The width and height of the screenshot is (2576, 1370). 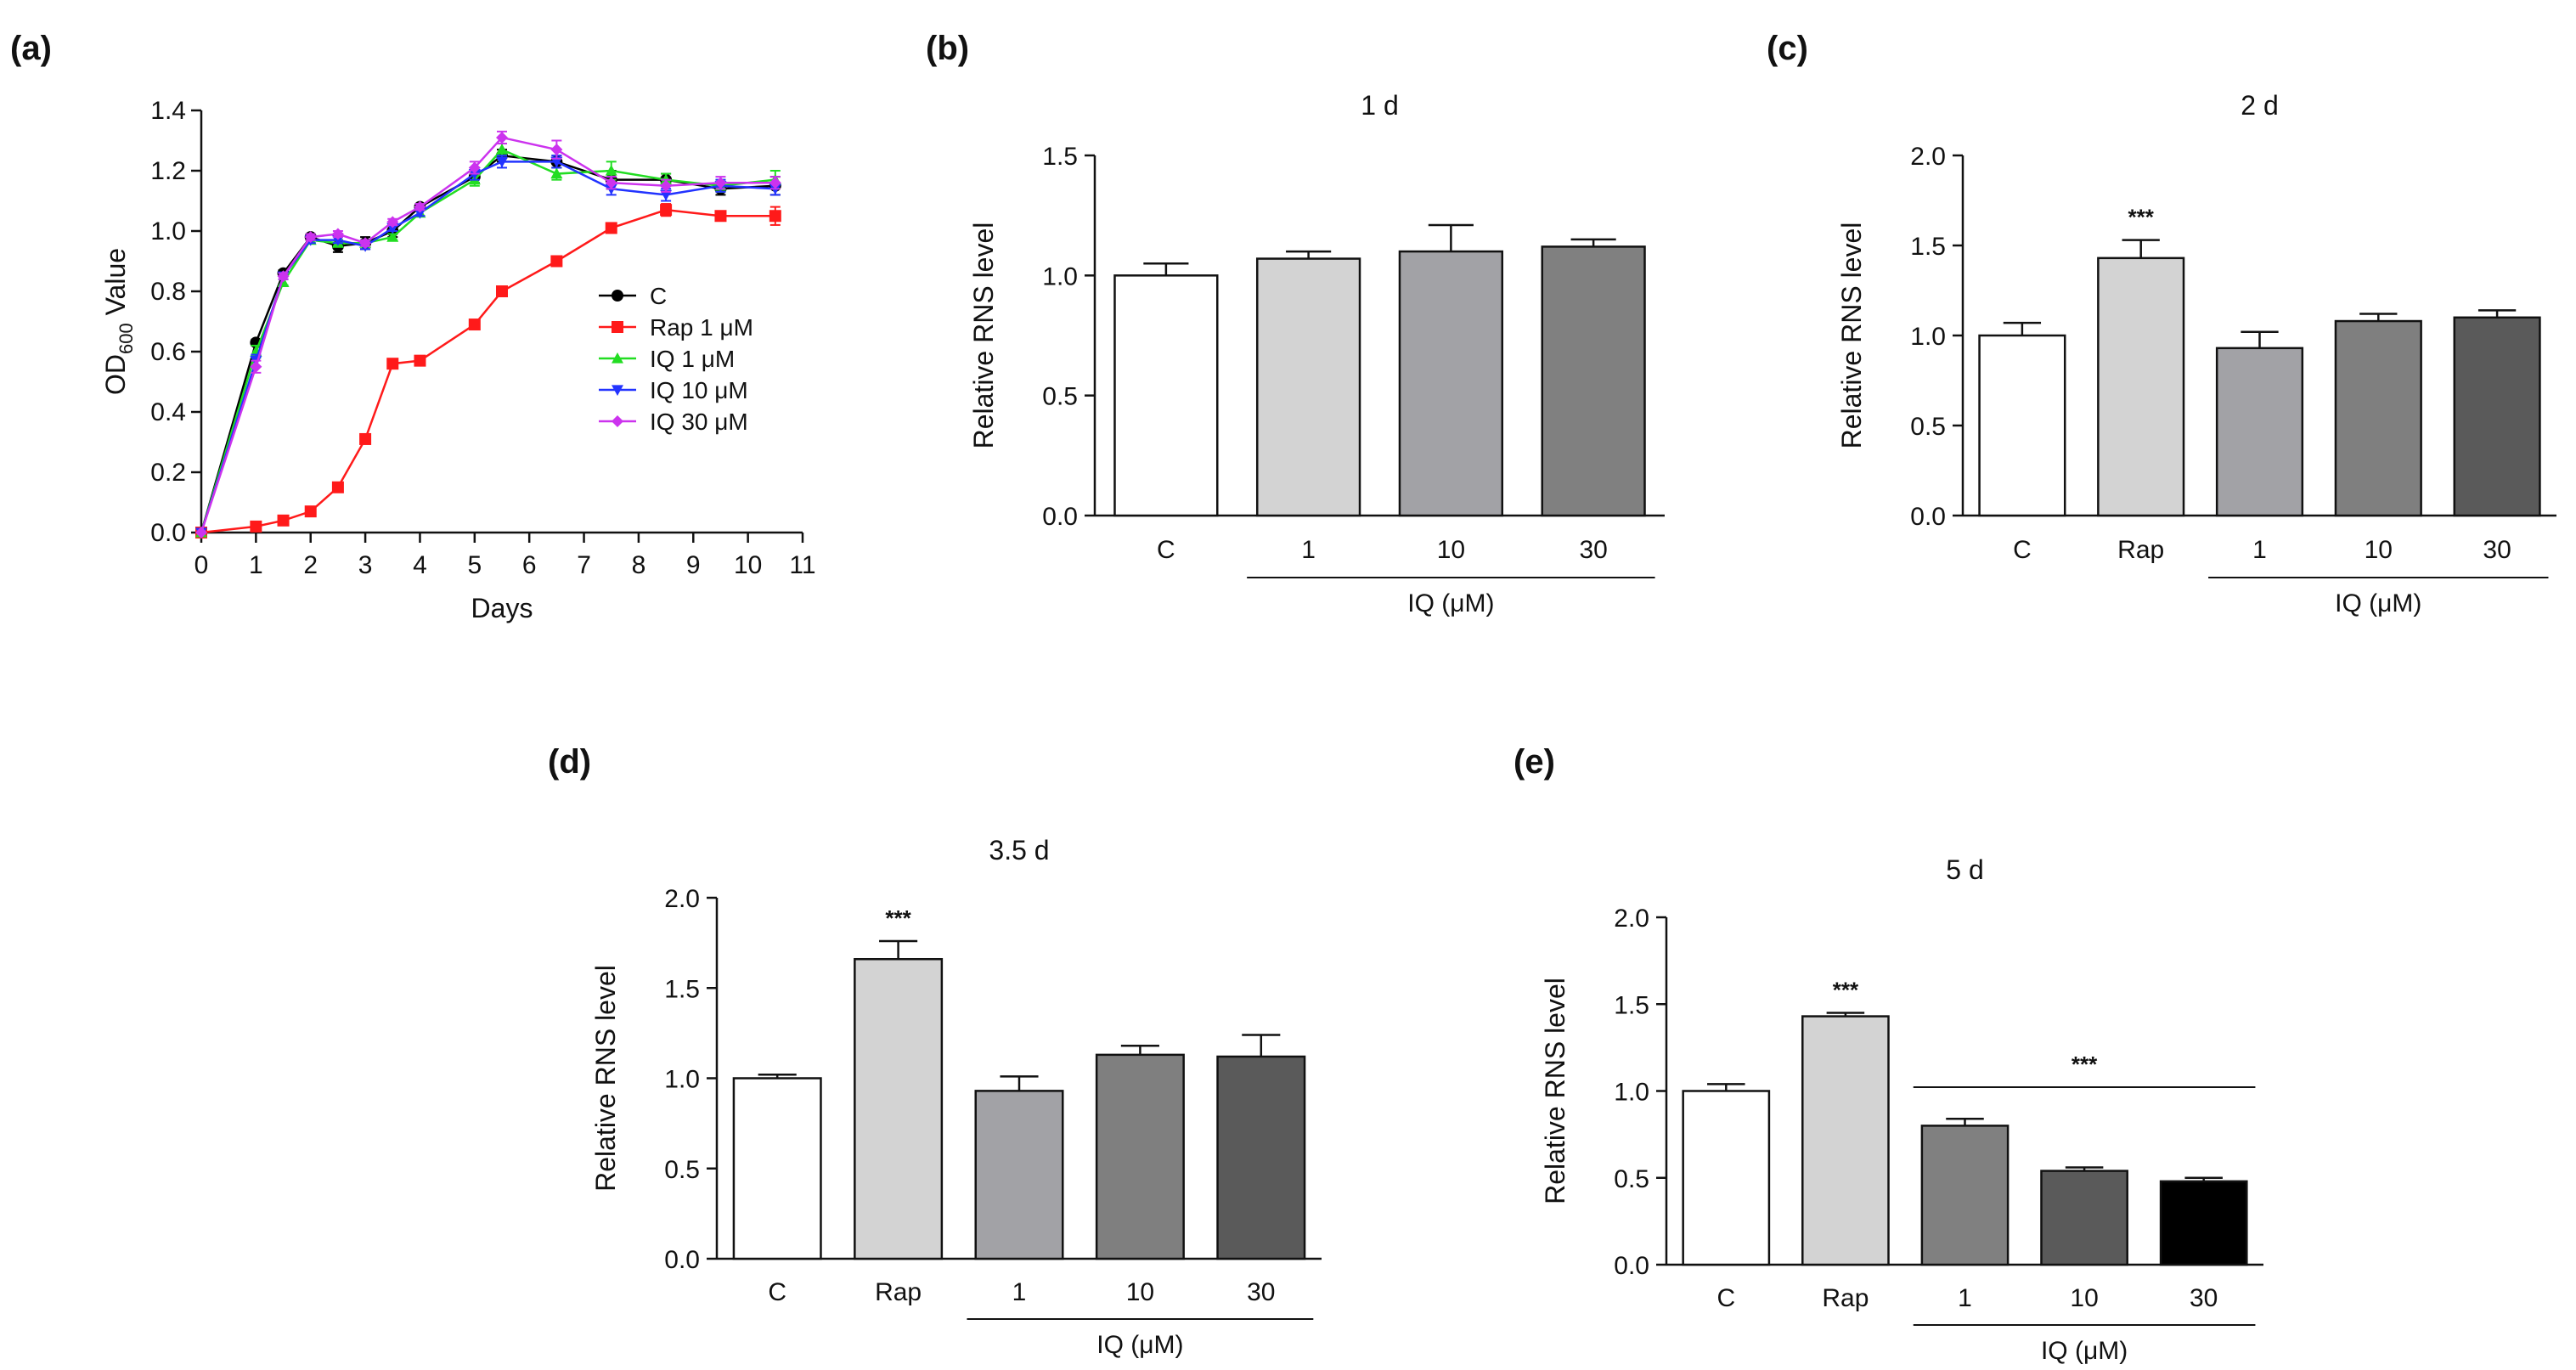 I want to click on series-line, so click(x=487, y=340).